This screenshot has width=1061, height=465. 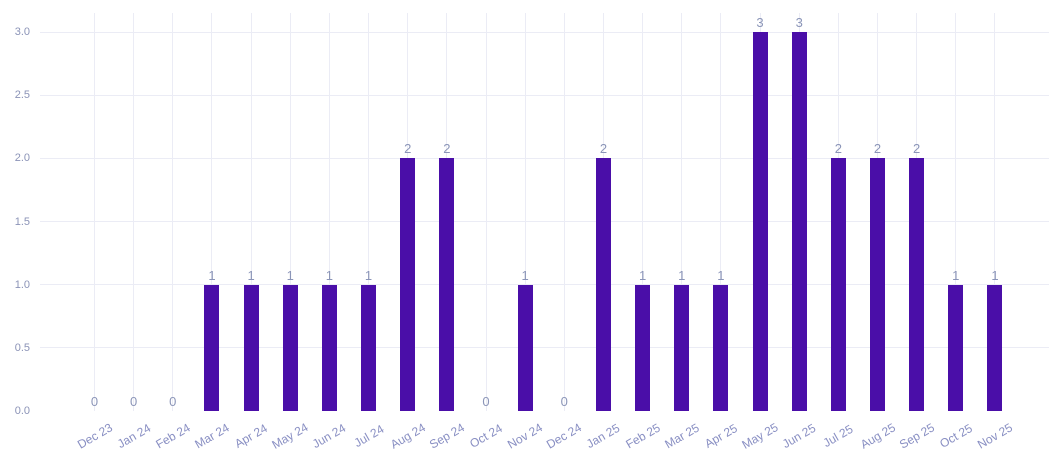 I want to click on y-axis-tick-label: 3.0, so click(x=22, y=32).